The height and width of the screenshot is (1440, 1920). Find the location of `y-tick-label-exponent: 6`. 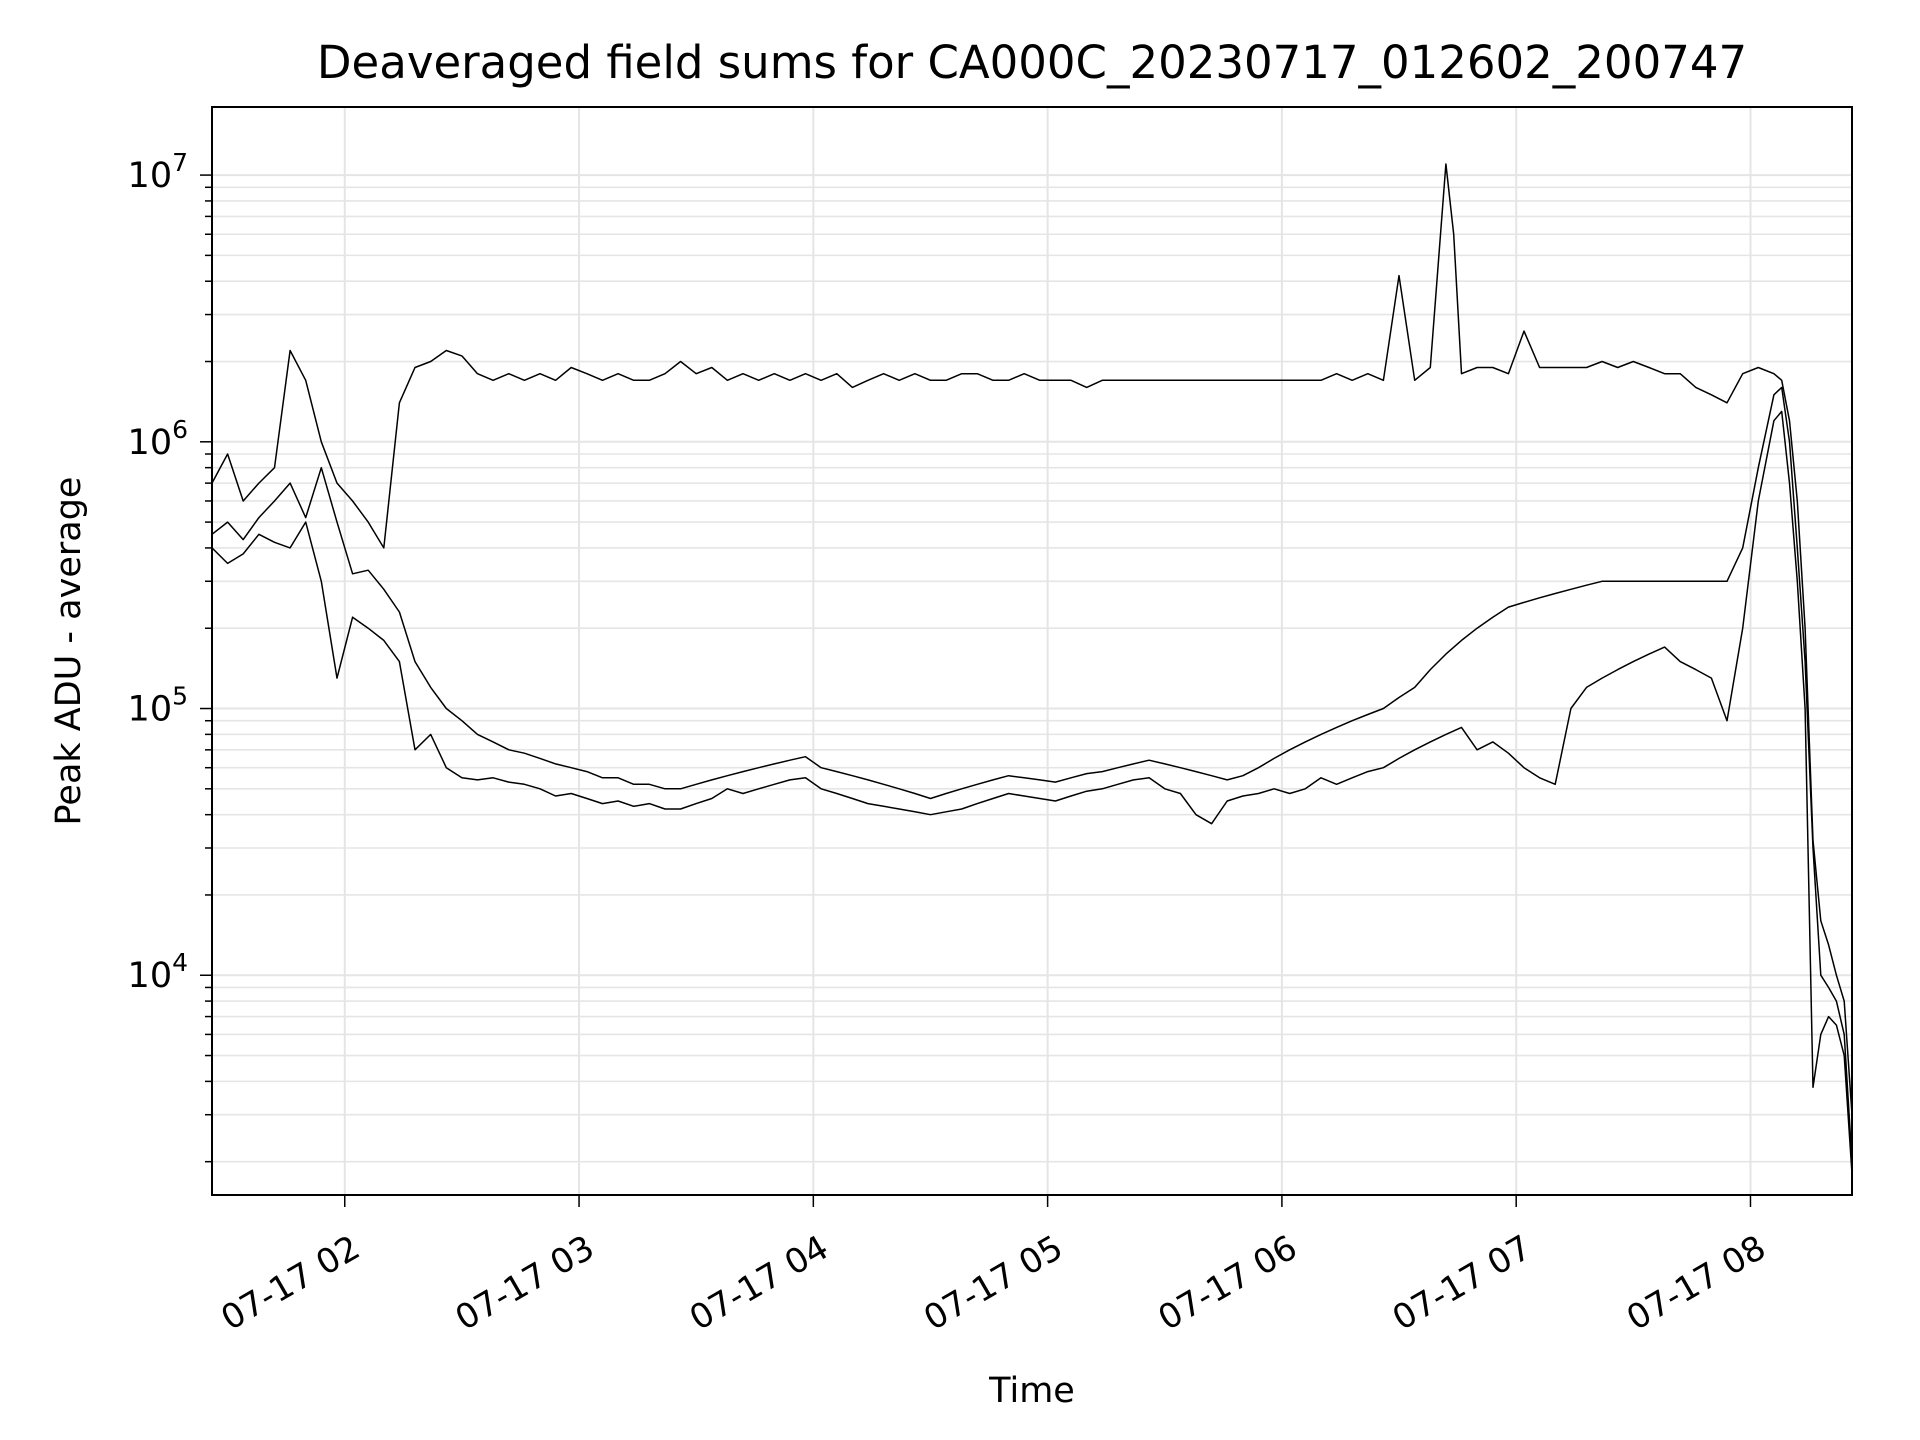

y-tick-label-exponent: 6 is located at coordinates (180, 429).